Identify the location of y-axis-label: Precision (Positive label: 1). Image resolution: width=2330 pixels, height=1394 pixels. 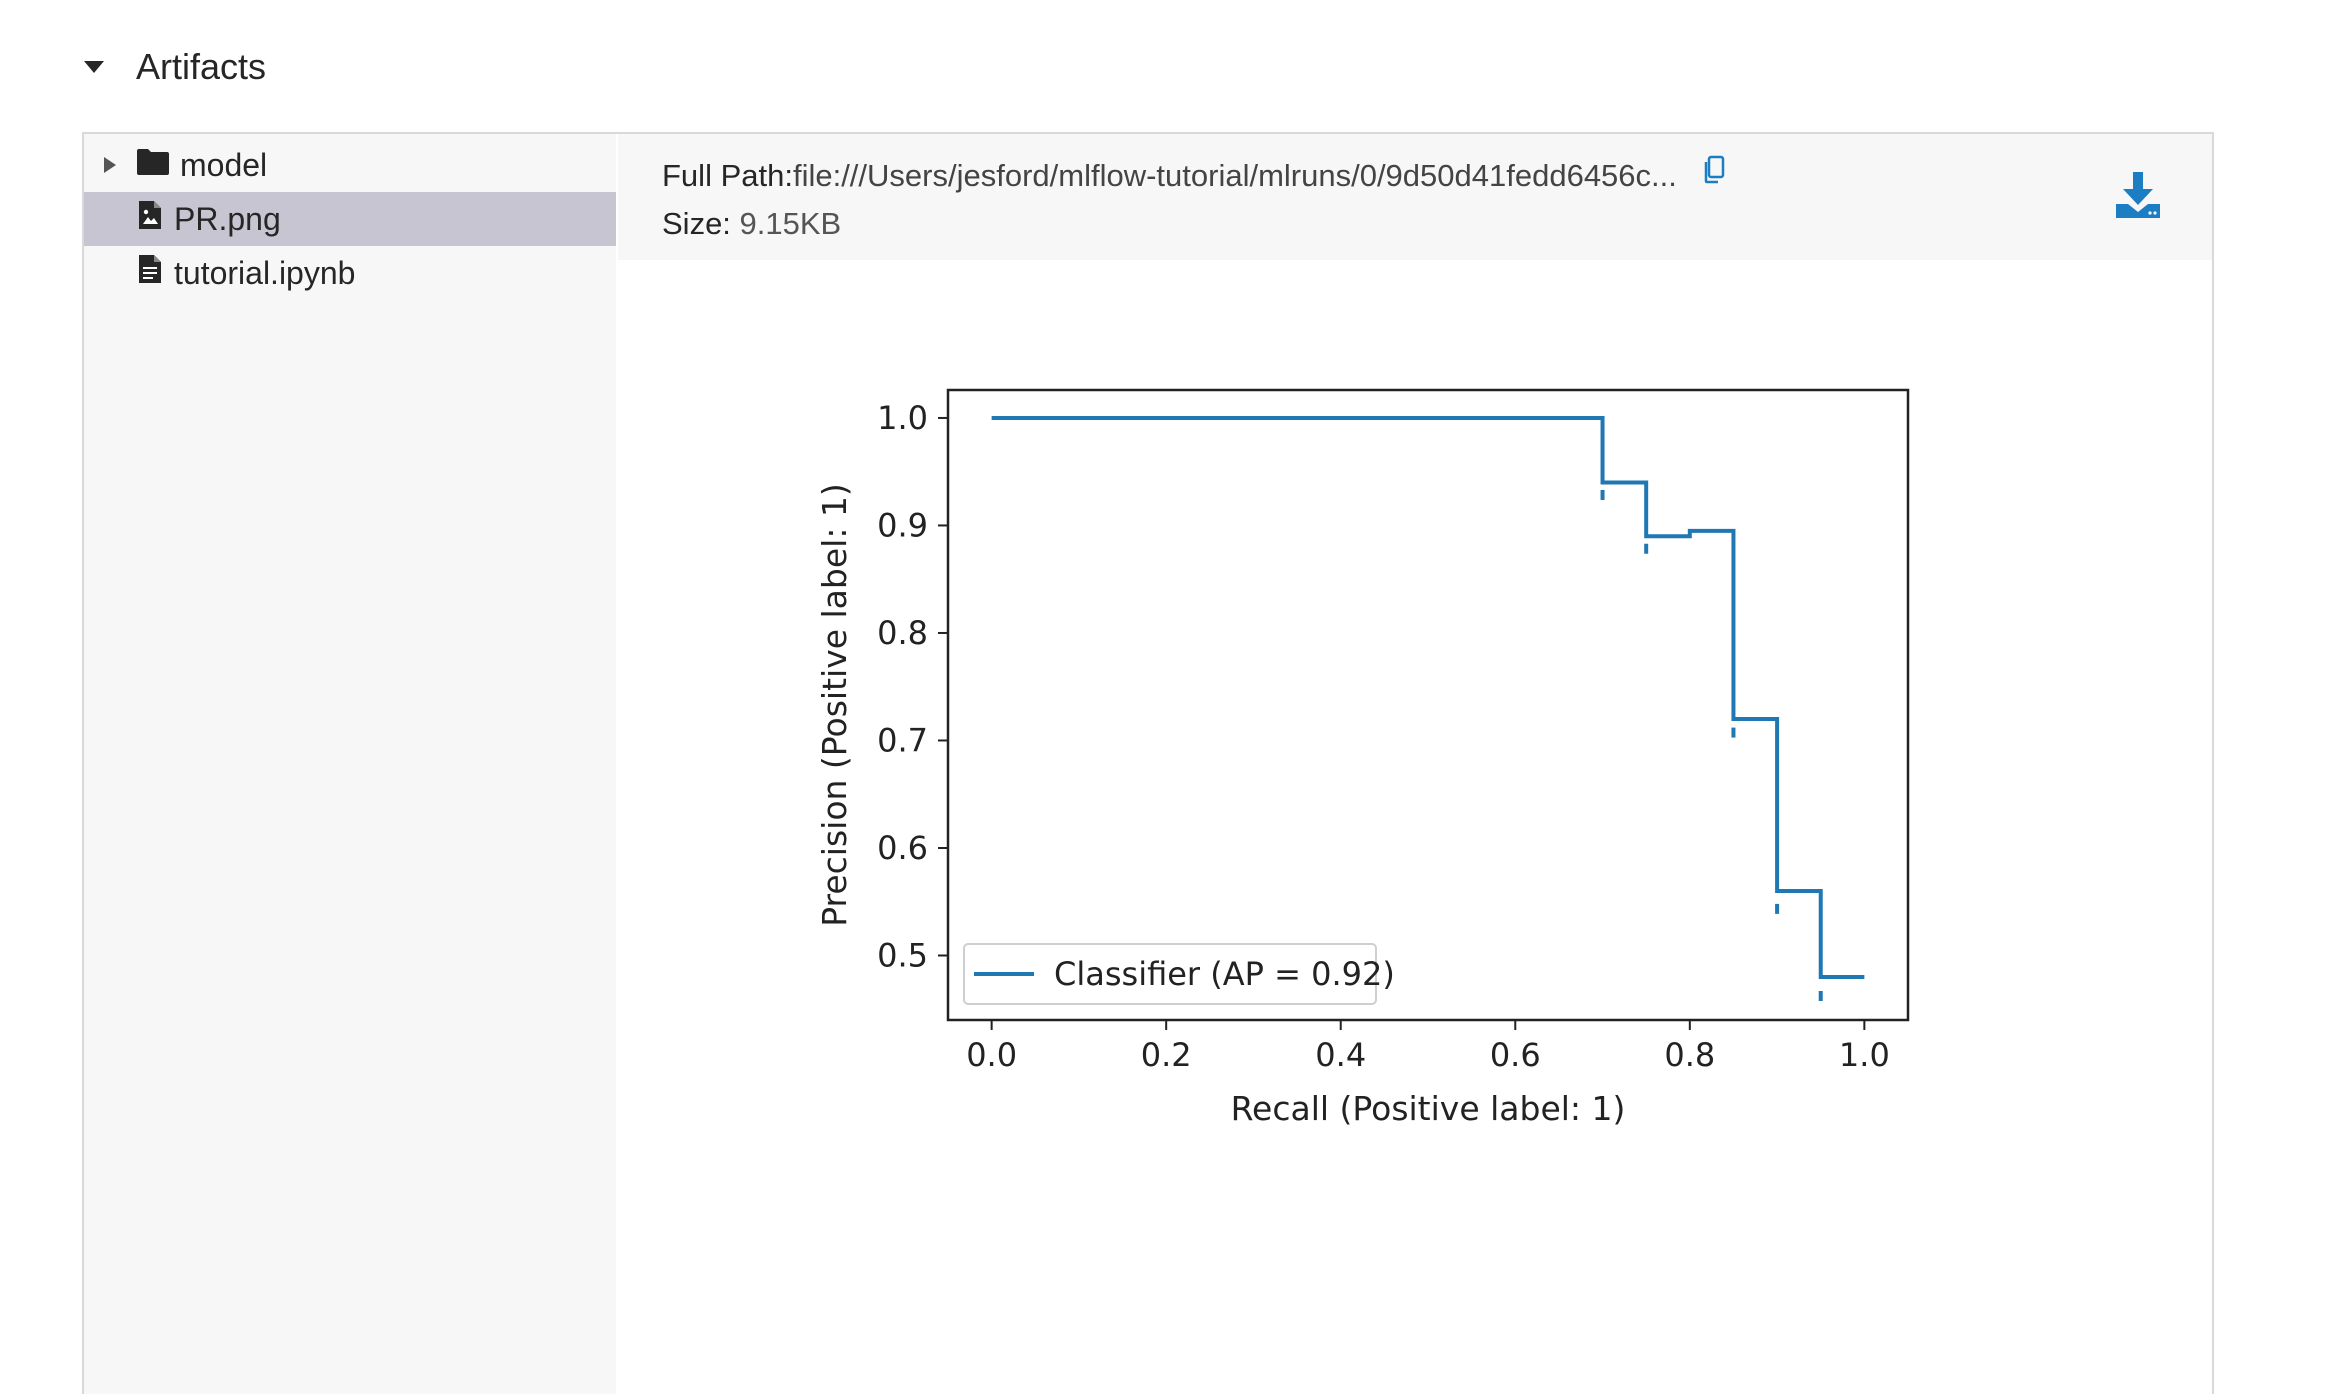
(834, 705).